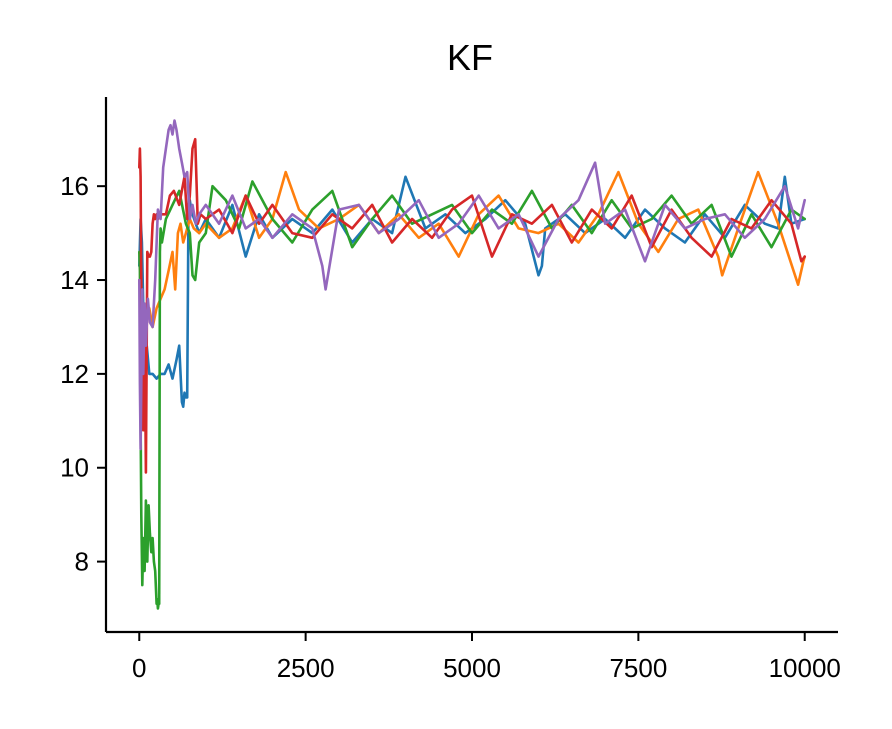  What do you see at coordinates (74, 186) in the screenshot?
I see `y-tick-label: 16` at bounding box center [74, 186].